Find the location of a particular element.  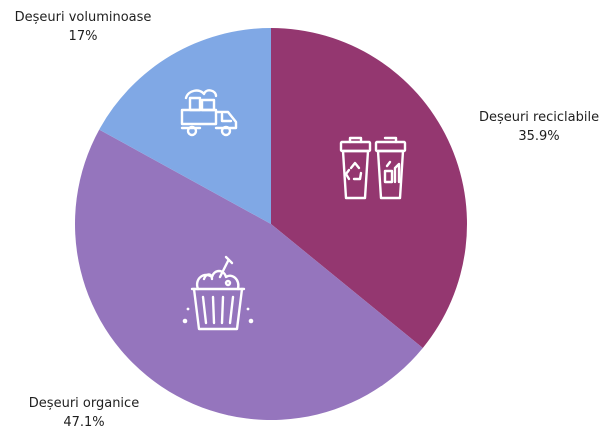

organic-waste-bin-icon is located at coordinates (218, 293).